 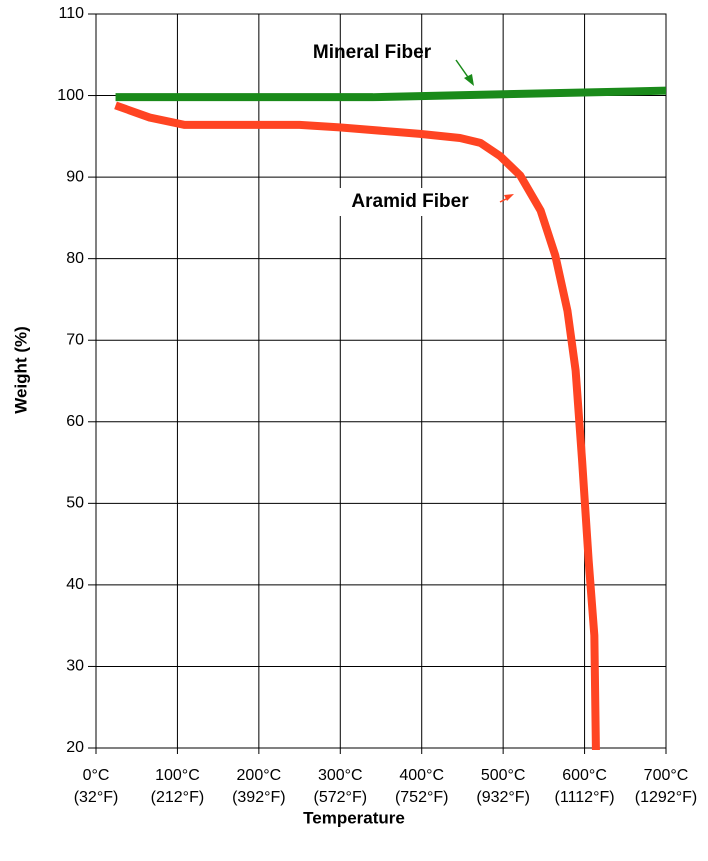 What do you see at coordinates (421, 786) in the screenshot?
I see `x-tick-label: 400°C (752°F)` at bounding box center [421, 786].